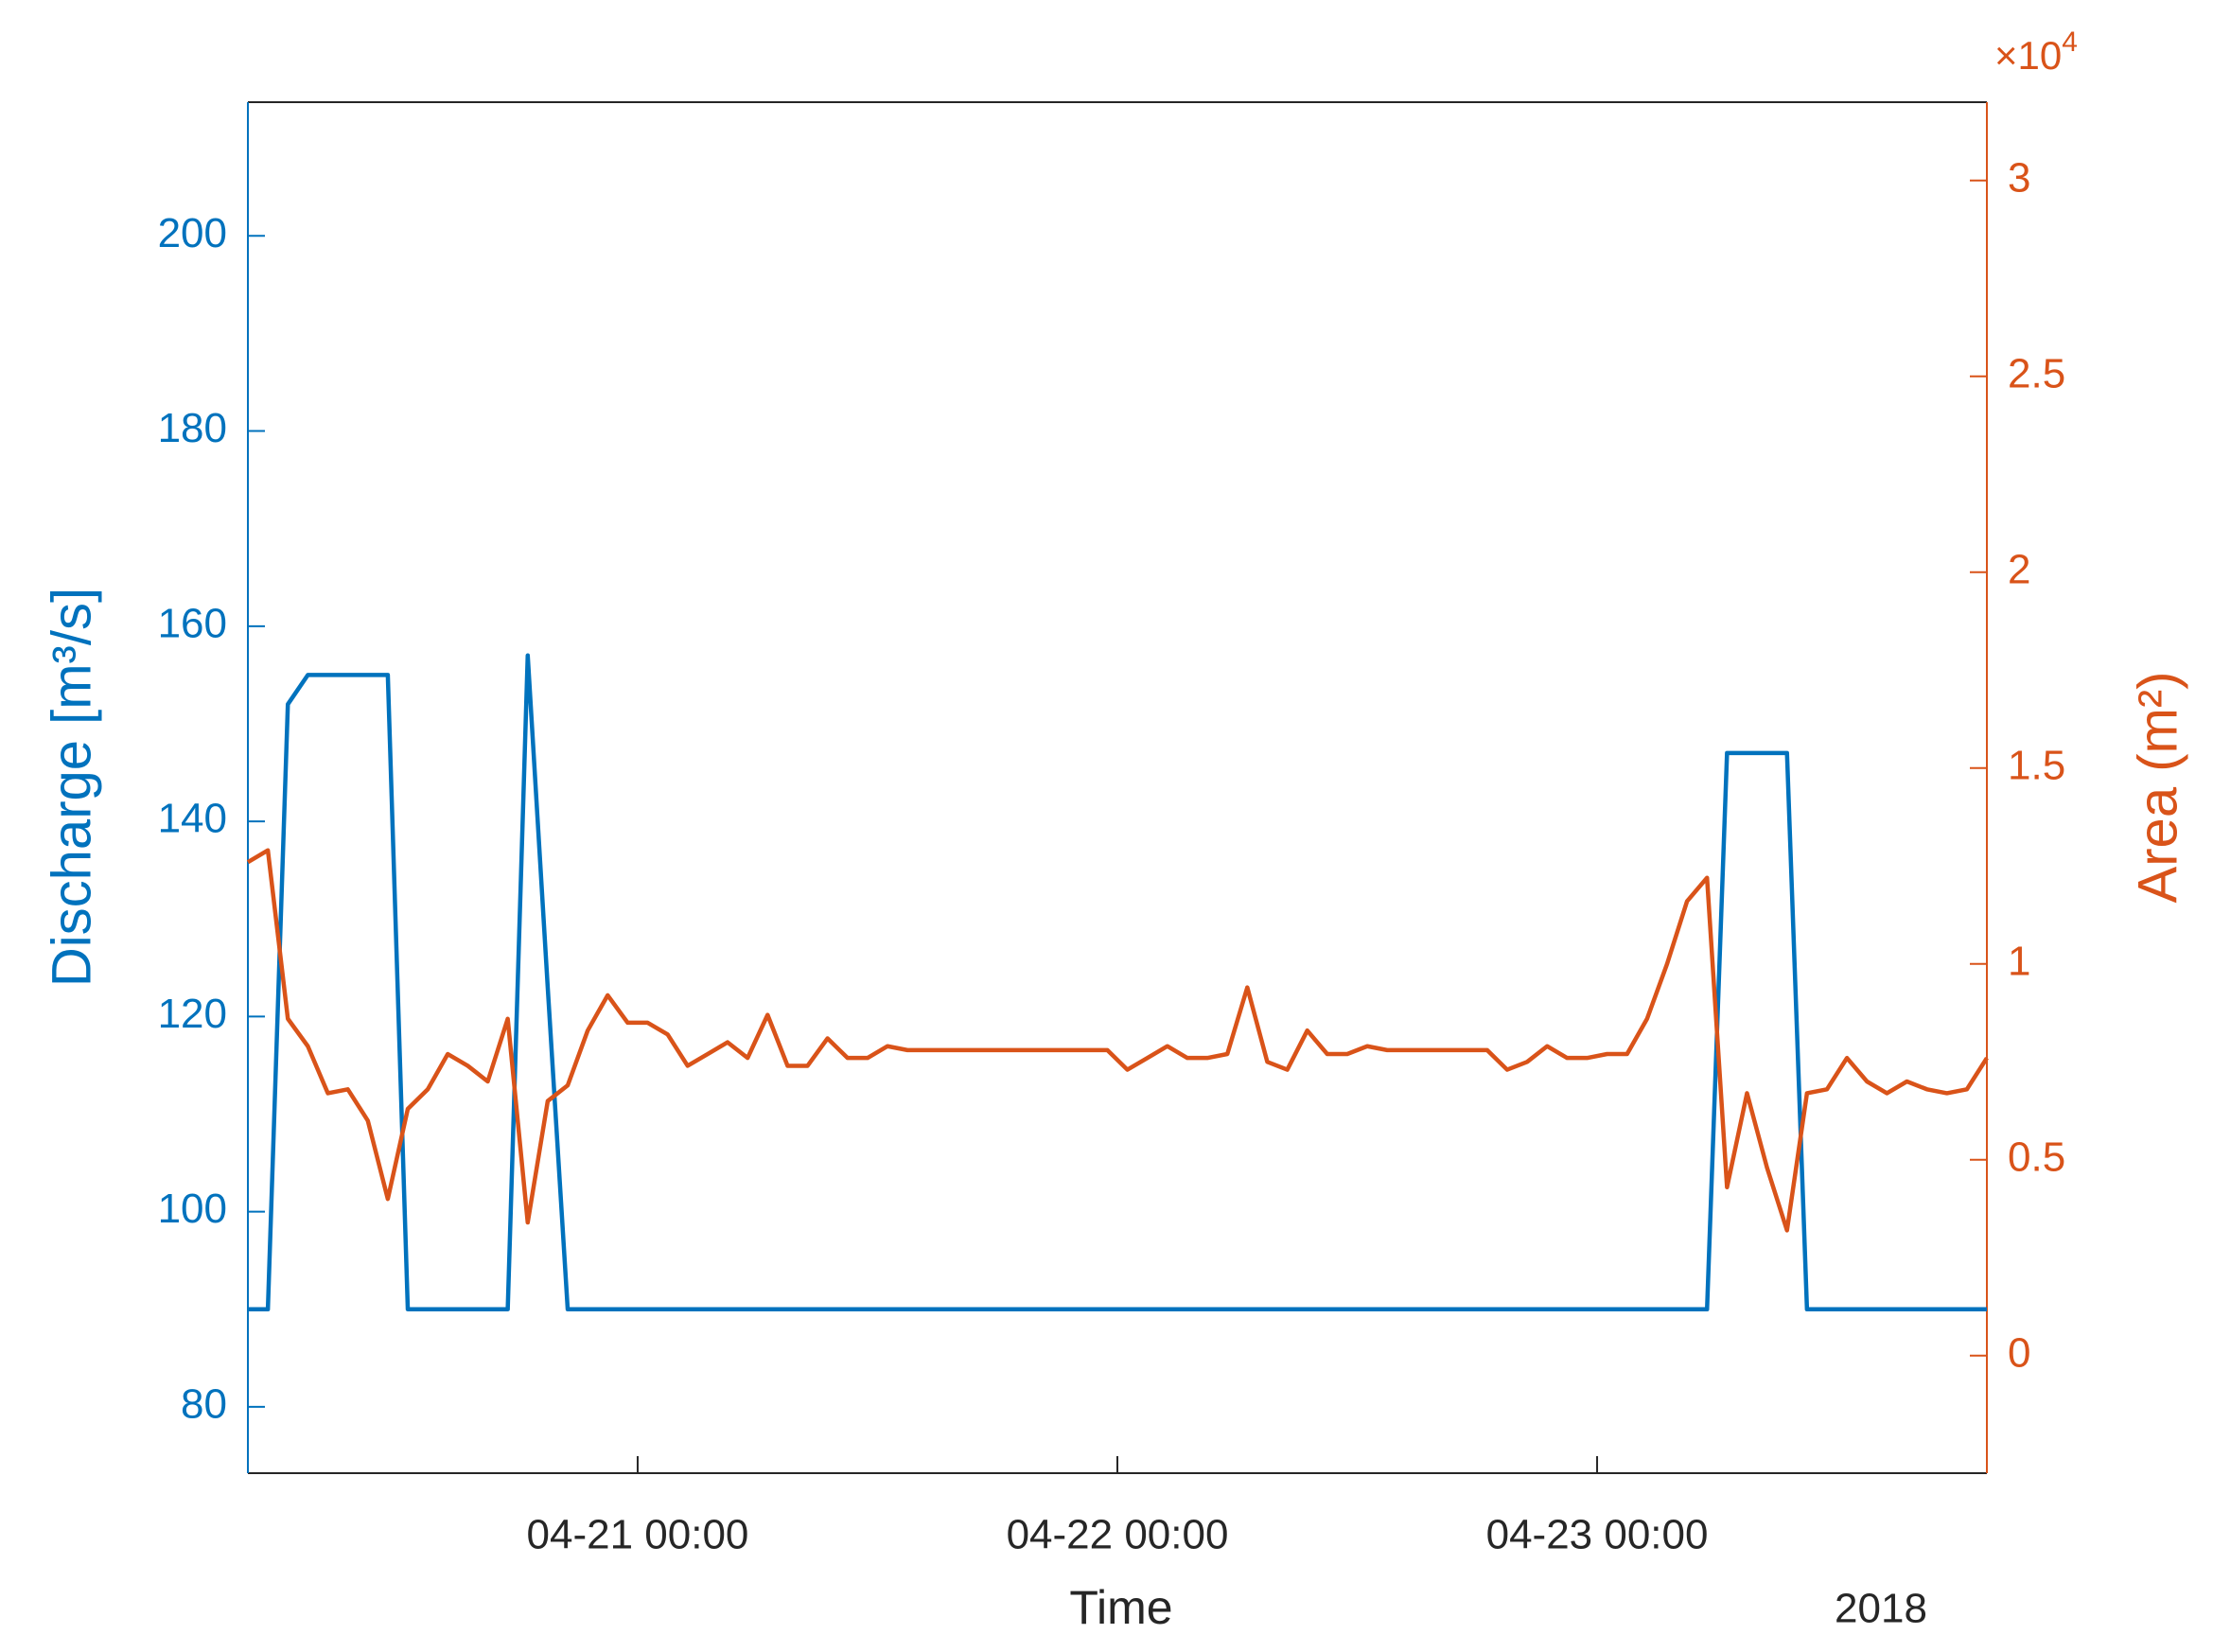  Describe the element at coordinates (192, 428) in the screenshot. I see `y-tick-label: 180` at that location.